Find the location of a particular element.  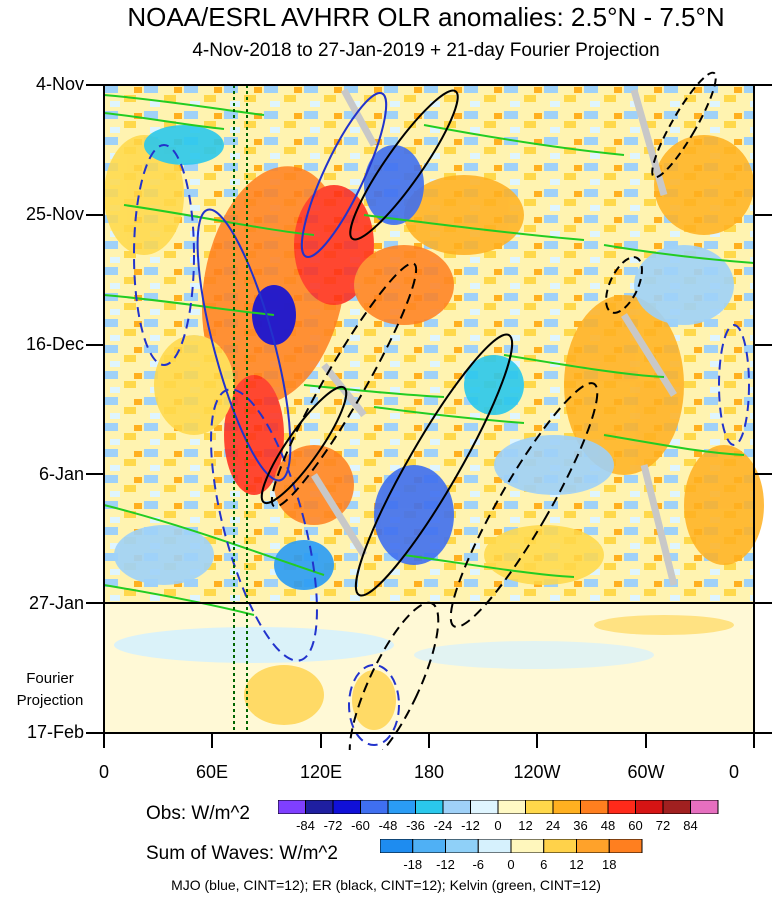

projection-label-line2: Projection is located at coordinates (50, 700).